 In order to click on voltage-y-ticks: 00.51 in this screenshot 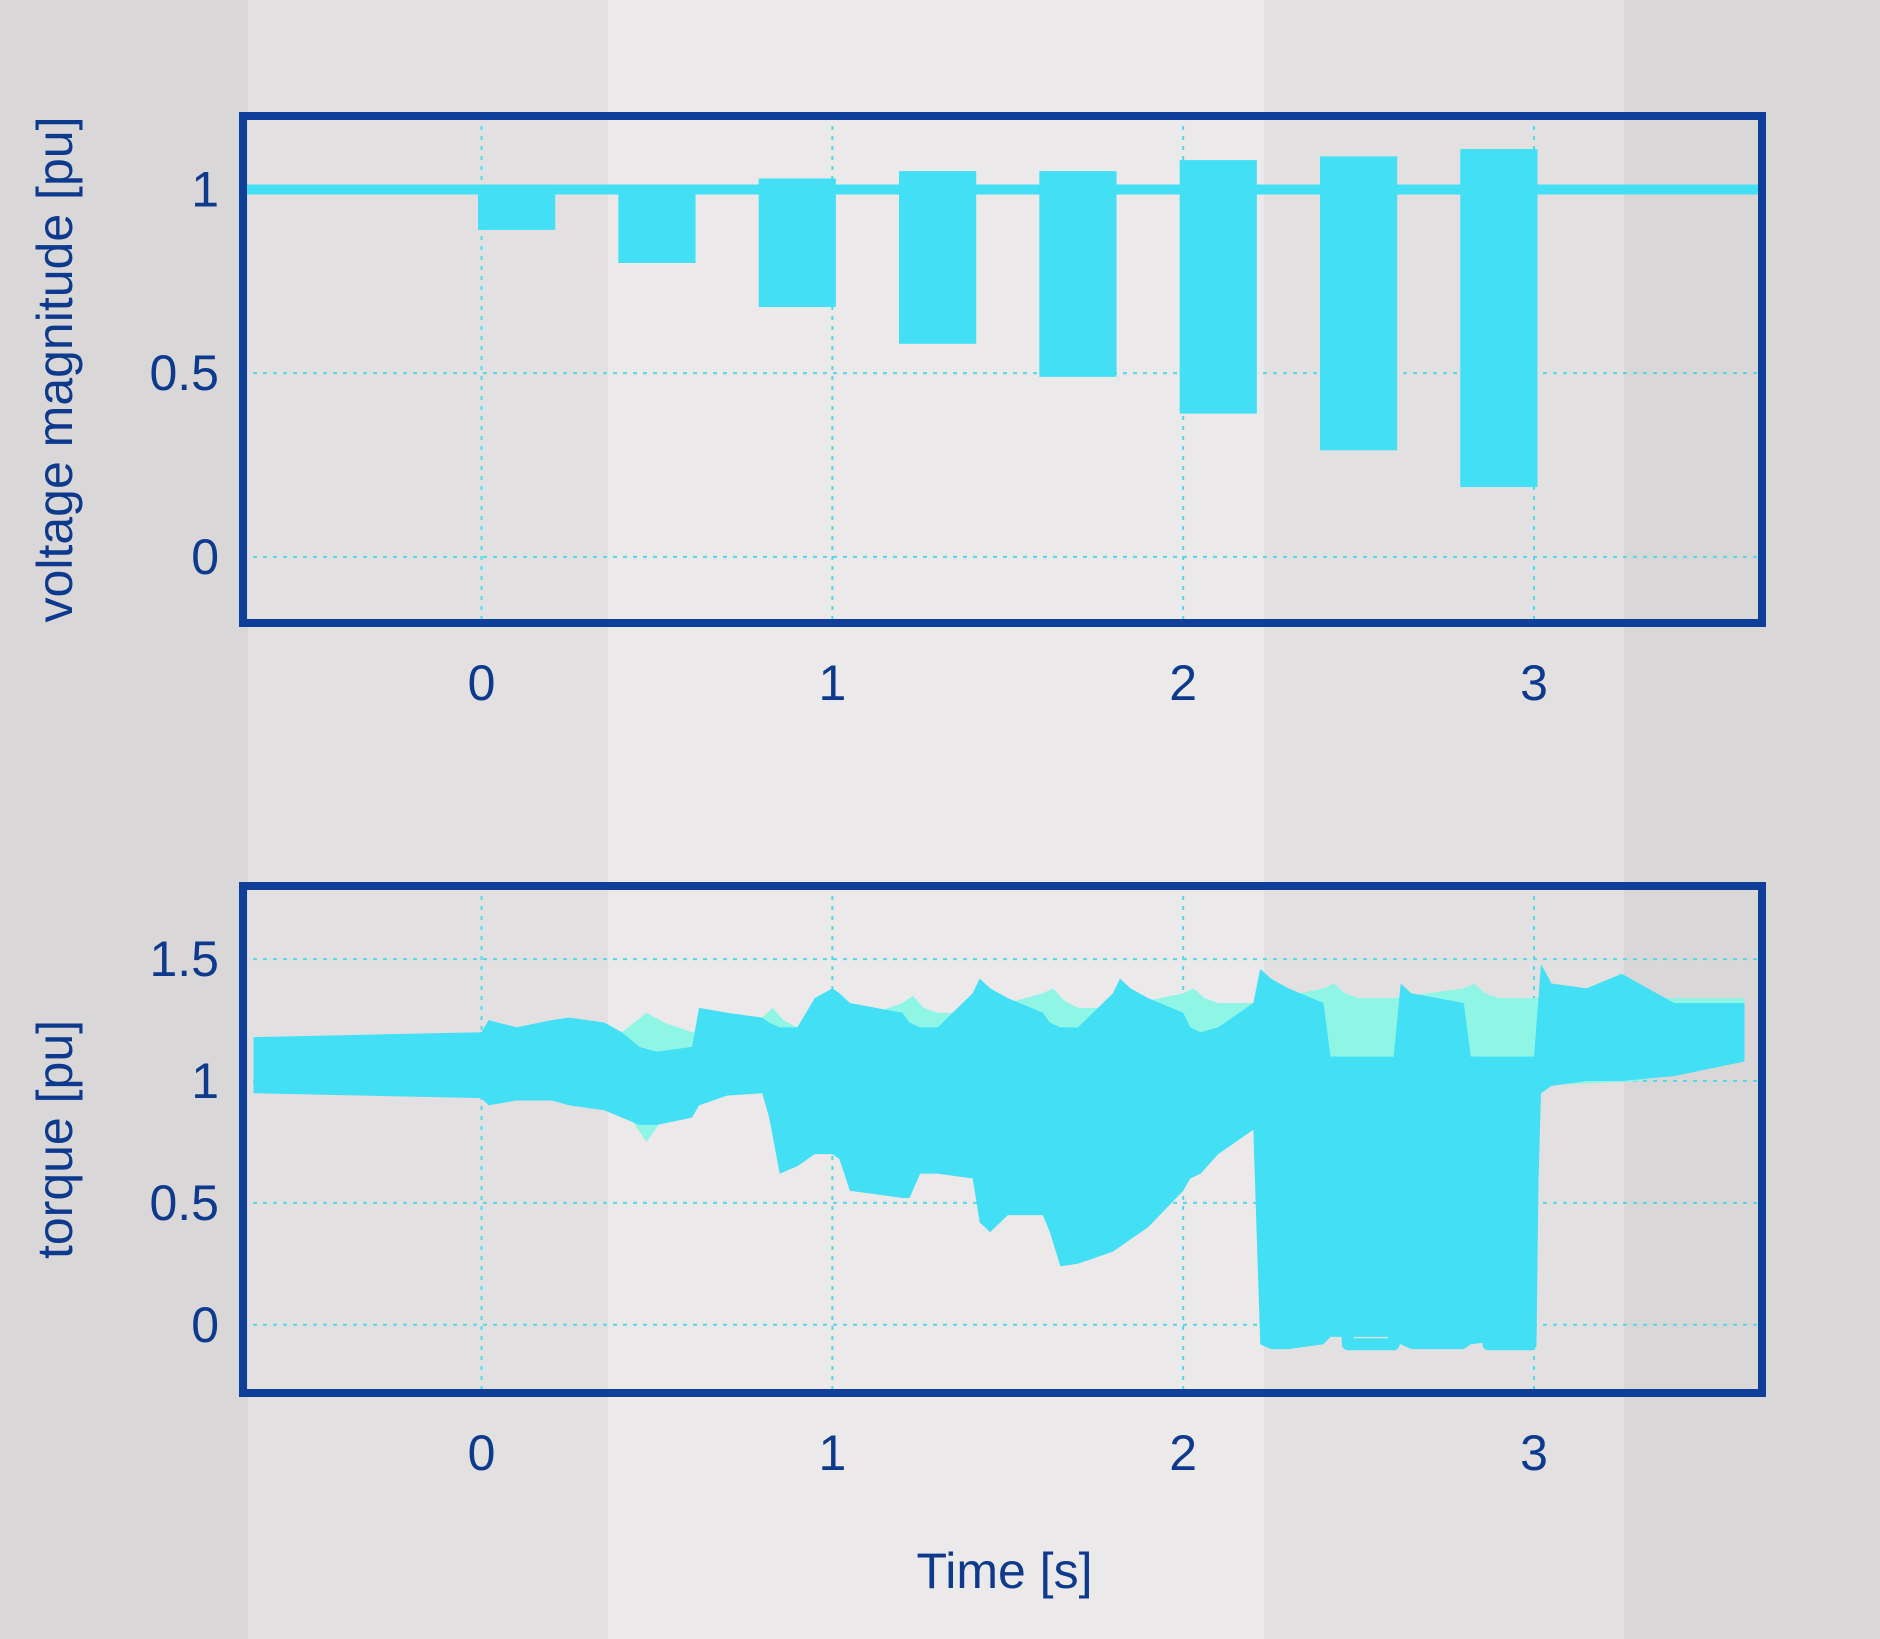, I will do `click(184, 372)`.